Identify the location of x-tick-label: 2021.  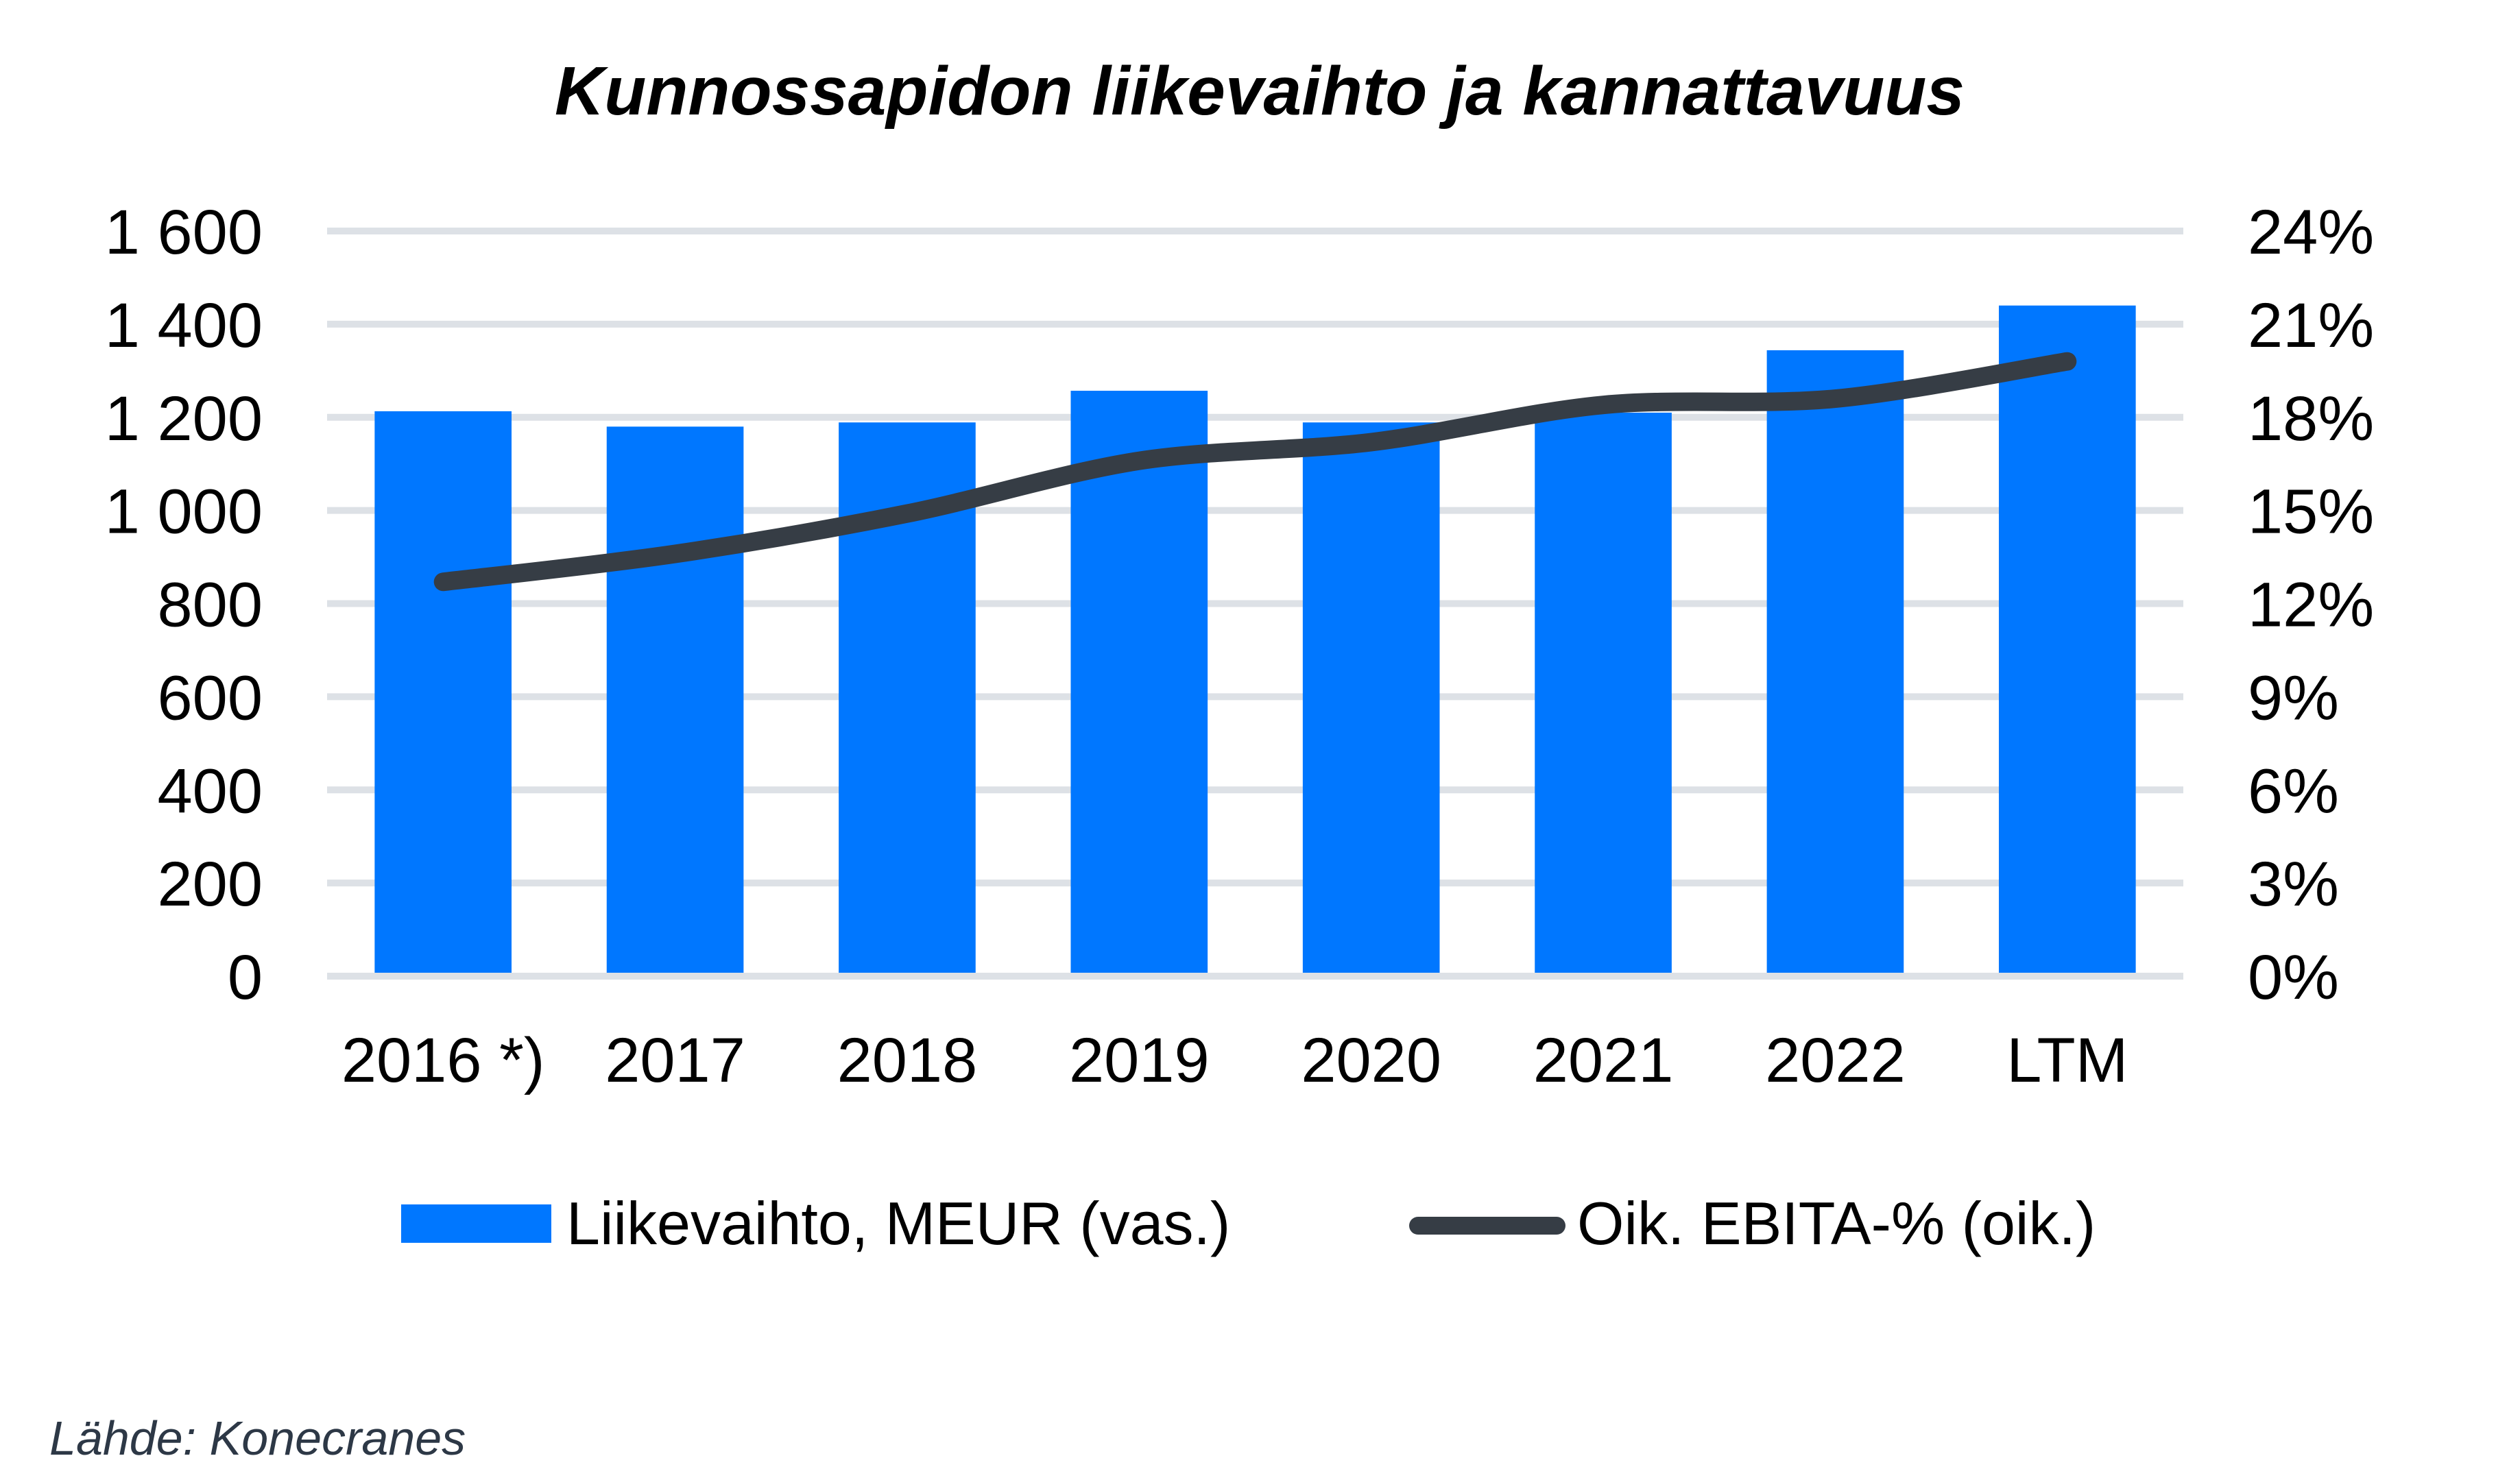
(1603, 1060).